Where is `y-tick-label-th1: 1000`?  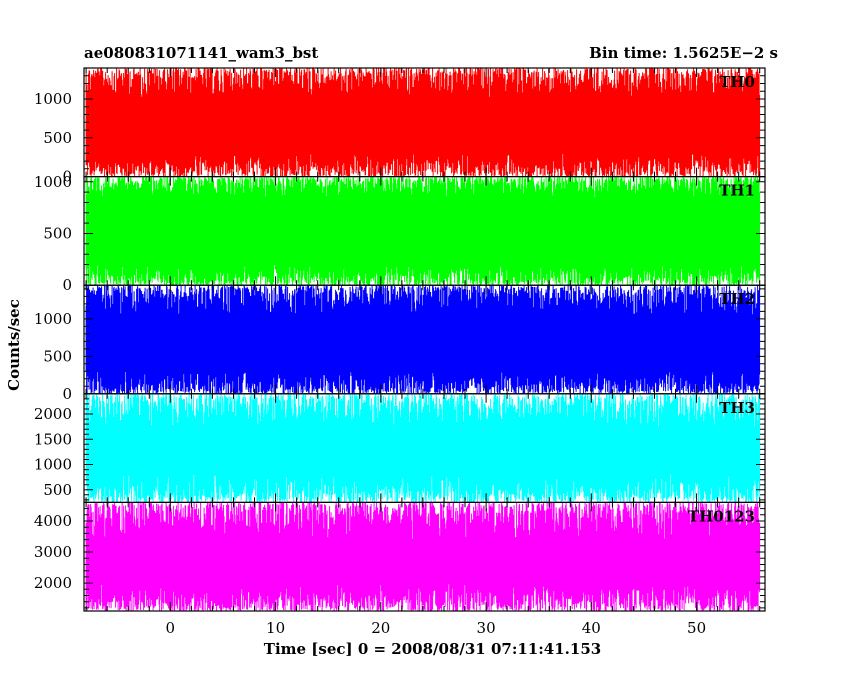
y-tick-label-th1: 1000 is located at coordinates (53, 182).